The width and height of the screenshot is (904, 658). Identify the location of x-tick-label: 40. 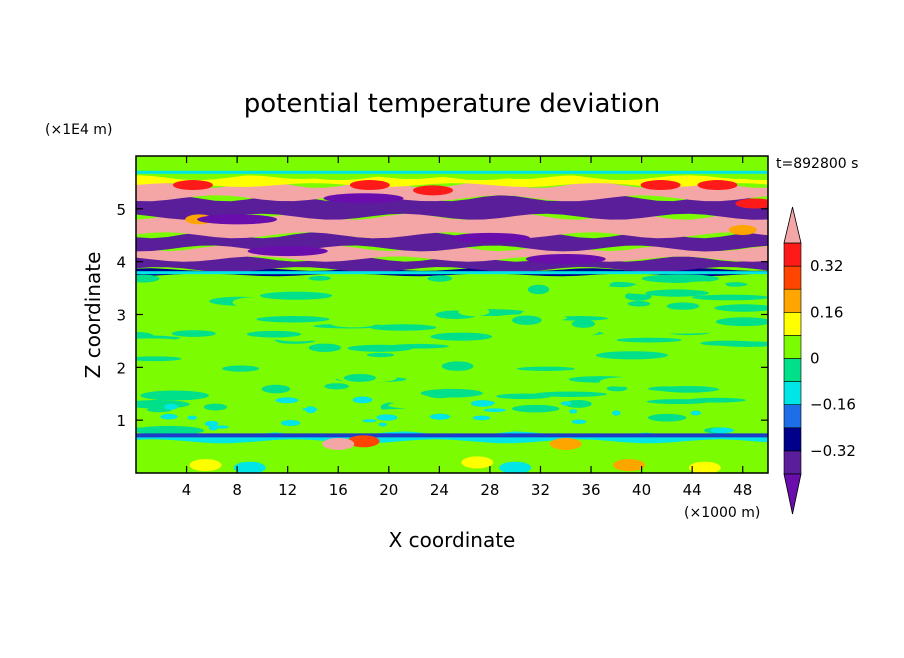
(641, 490).